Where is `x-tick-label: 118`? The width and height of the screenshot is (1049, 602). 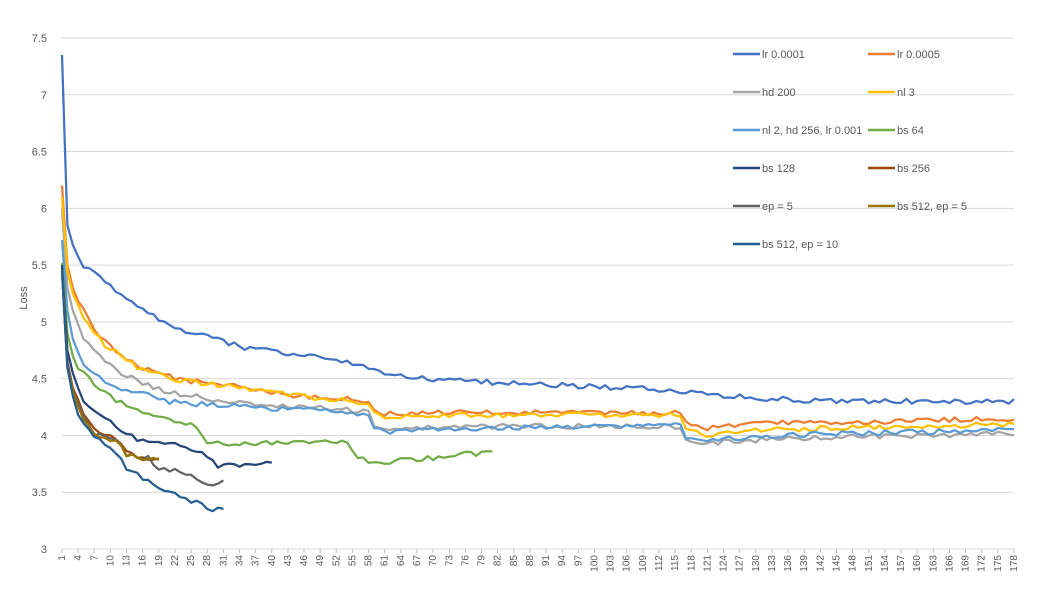
x-tick-label: 118 is located at coordinates (691, 563).